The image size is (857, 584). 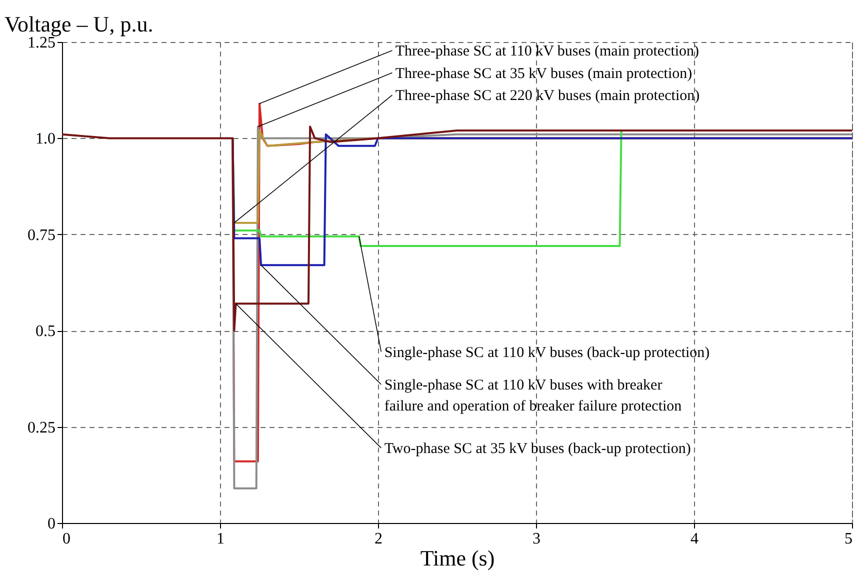 I want to click on text: Single-phase SC at 110 kV buses with breaker failure and operation of breaker failure protection, so click(x=533, y=395).